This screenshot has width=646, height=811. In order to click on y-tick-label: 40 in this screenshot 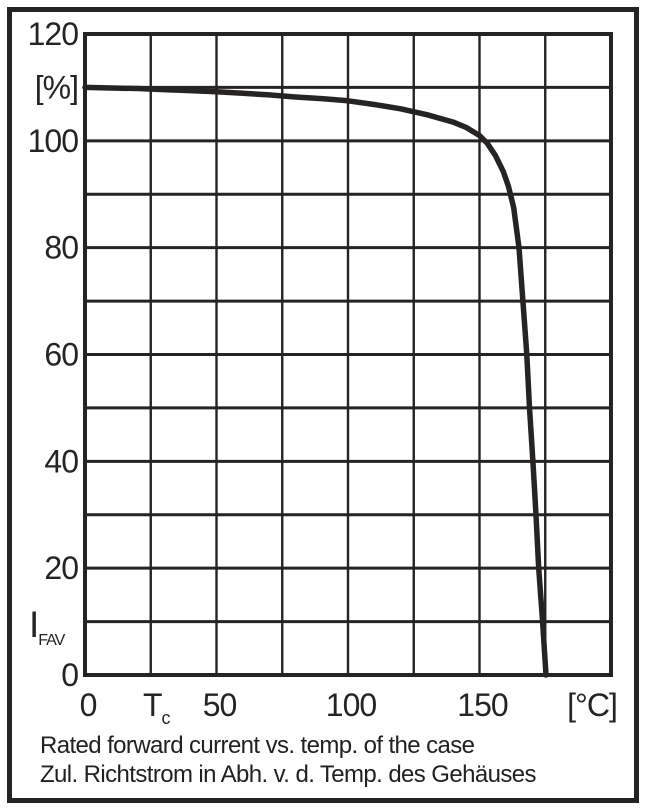, I will do `click(61, 461)`.